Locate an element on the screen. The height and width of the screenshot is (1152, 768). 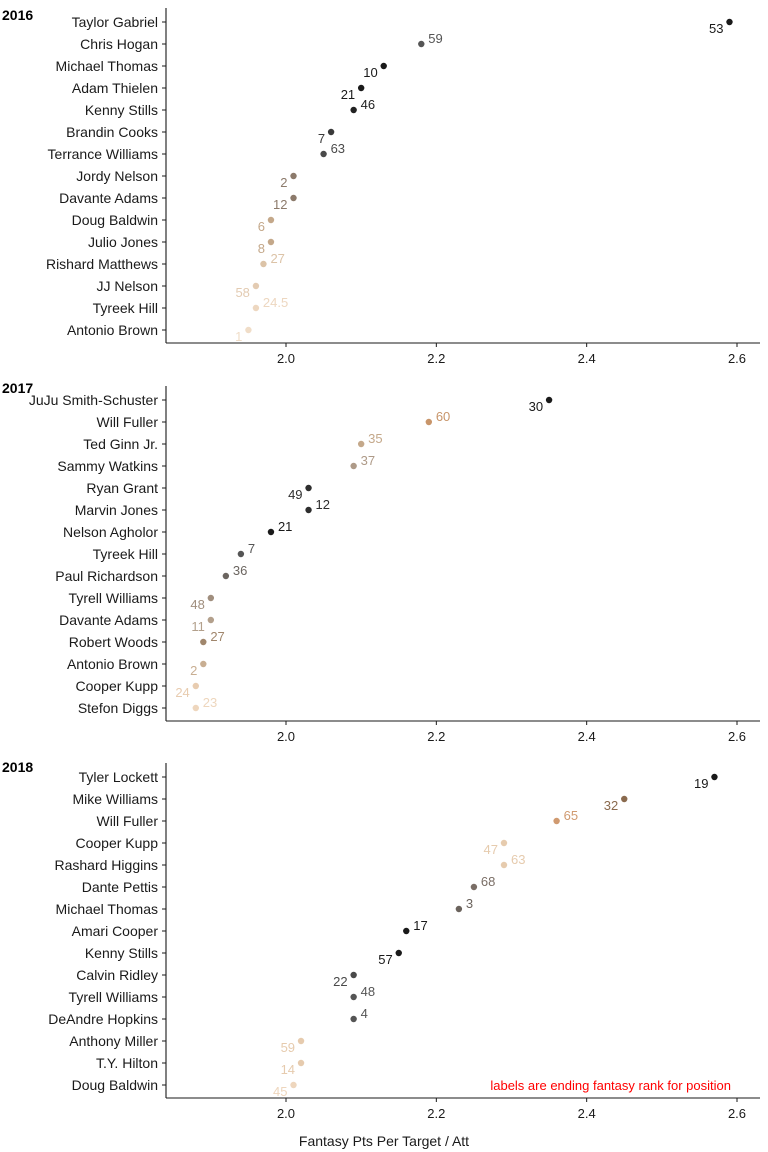
player-label: JJ Nelson is located at coordinates (127, 286).